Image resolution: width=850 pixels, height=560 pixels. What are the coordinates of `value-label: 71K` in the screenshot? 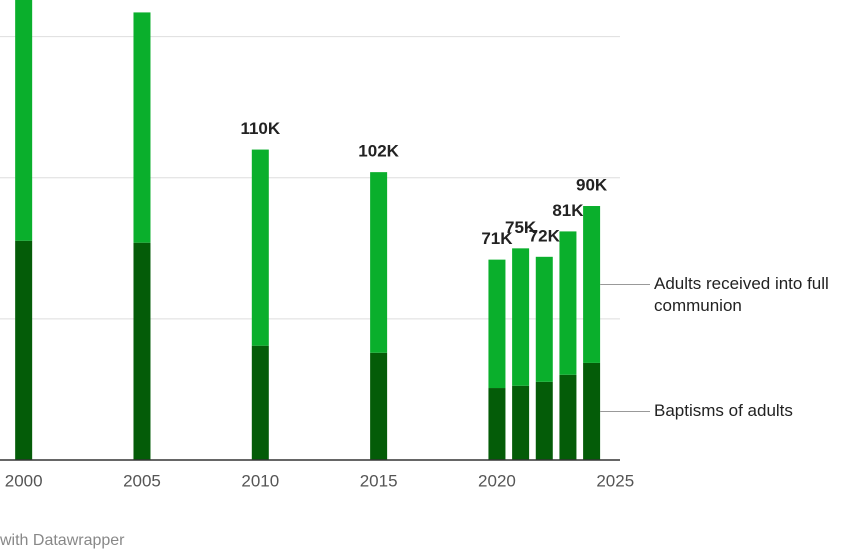 It's located at (497, 238).